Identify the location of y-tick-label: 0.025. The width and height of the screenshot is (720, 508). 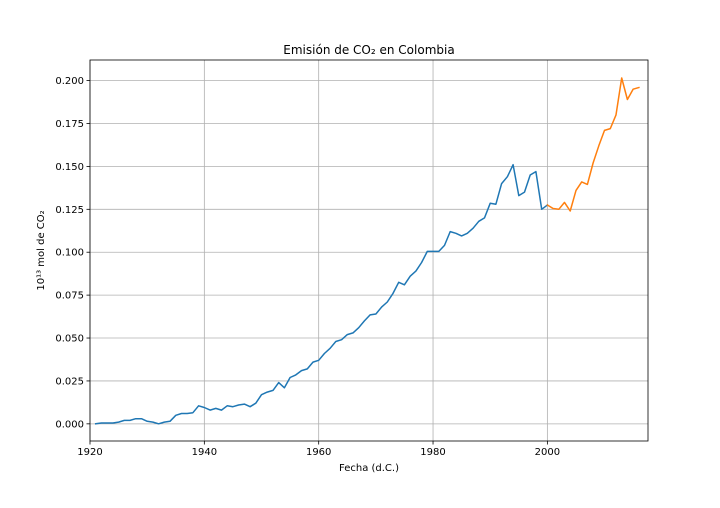
(69, 381).